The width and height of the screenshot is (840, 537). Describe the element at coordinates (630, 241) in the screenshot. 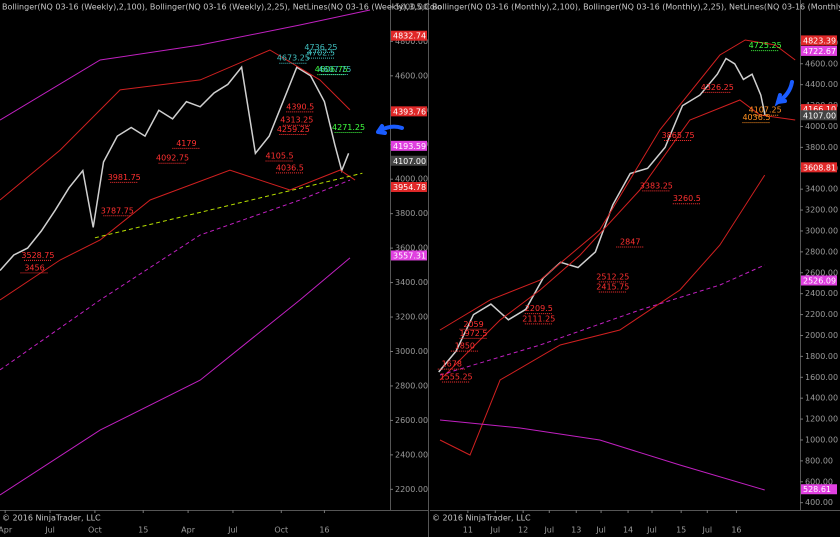

I see `level-label: 2847` at that location.